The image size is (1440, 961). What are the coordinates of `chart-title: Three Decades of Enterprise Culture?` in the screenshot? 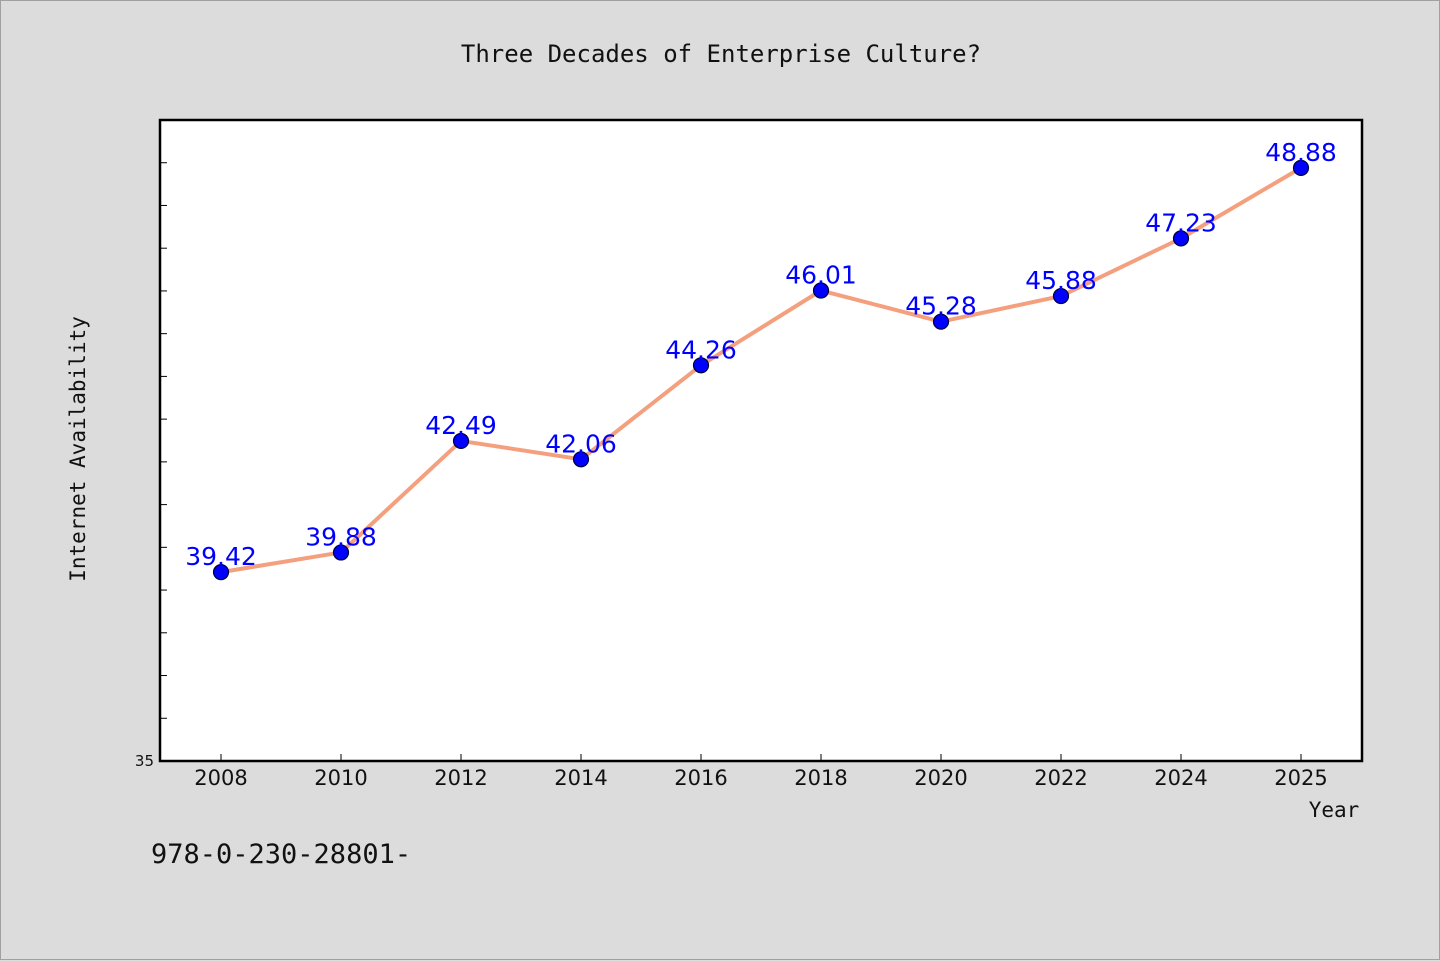 It's located at (721, 54).